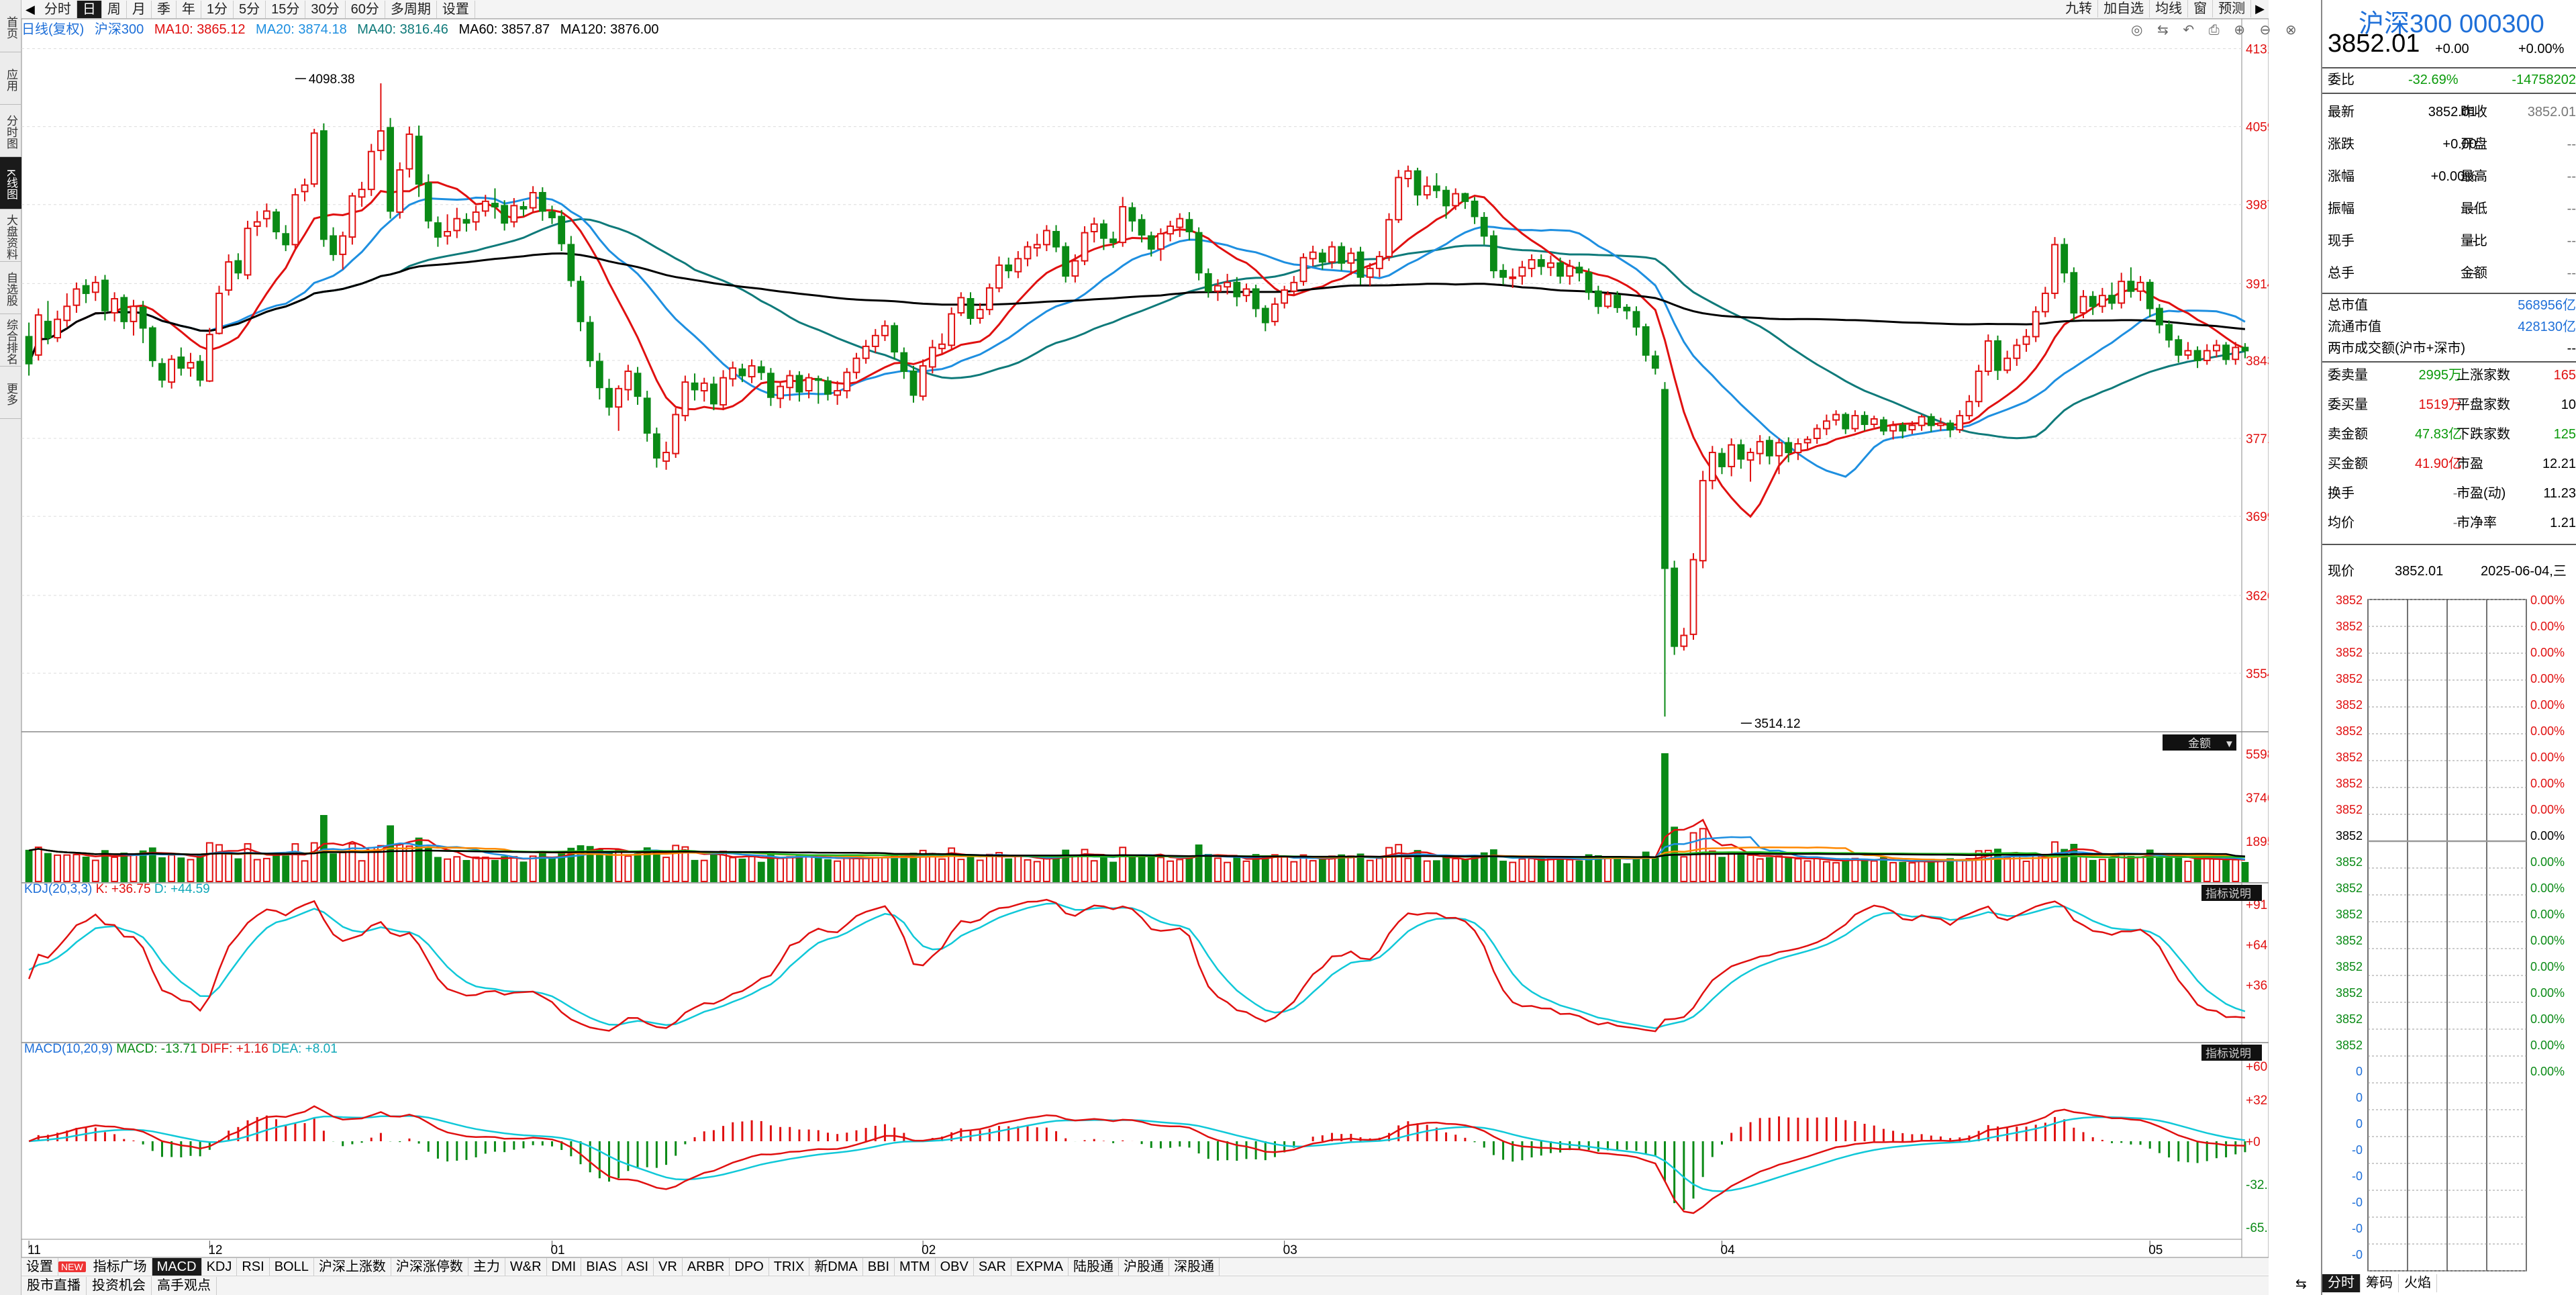 This screenshot has width=2576, height=1295. I want to click on indicator-tab-0: 设置, so click(39, 1266).